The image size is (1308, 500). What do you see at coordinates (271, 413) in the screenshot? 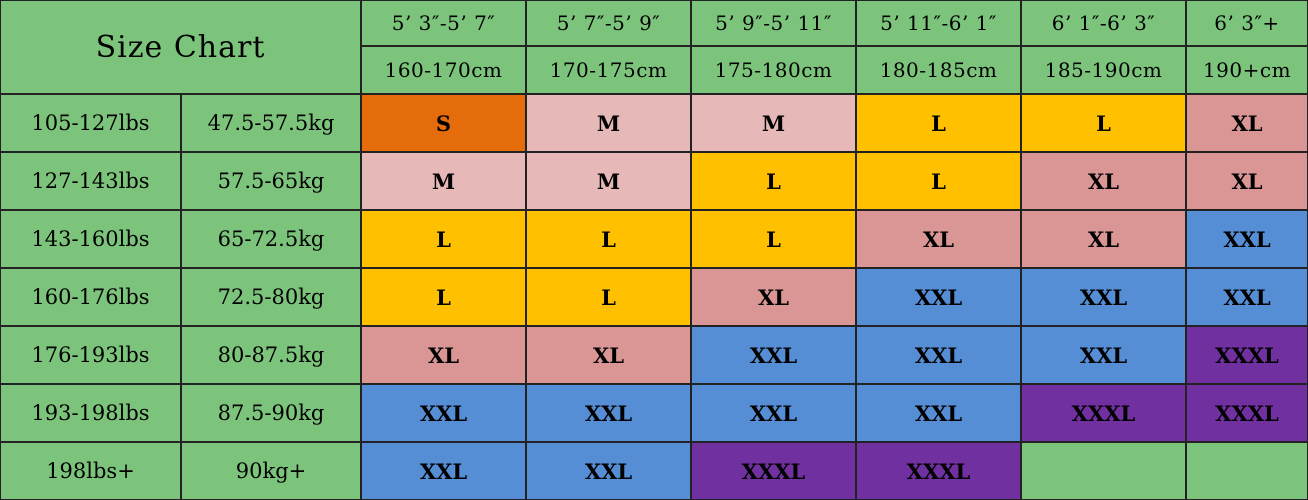
I see `weight-kg-label: 87.5-90kg` at bounding box center [271, 413].